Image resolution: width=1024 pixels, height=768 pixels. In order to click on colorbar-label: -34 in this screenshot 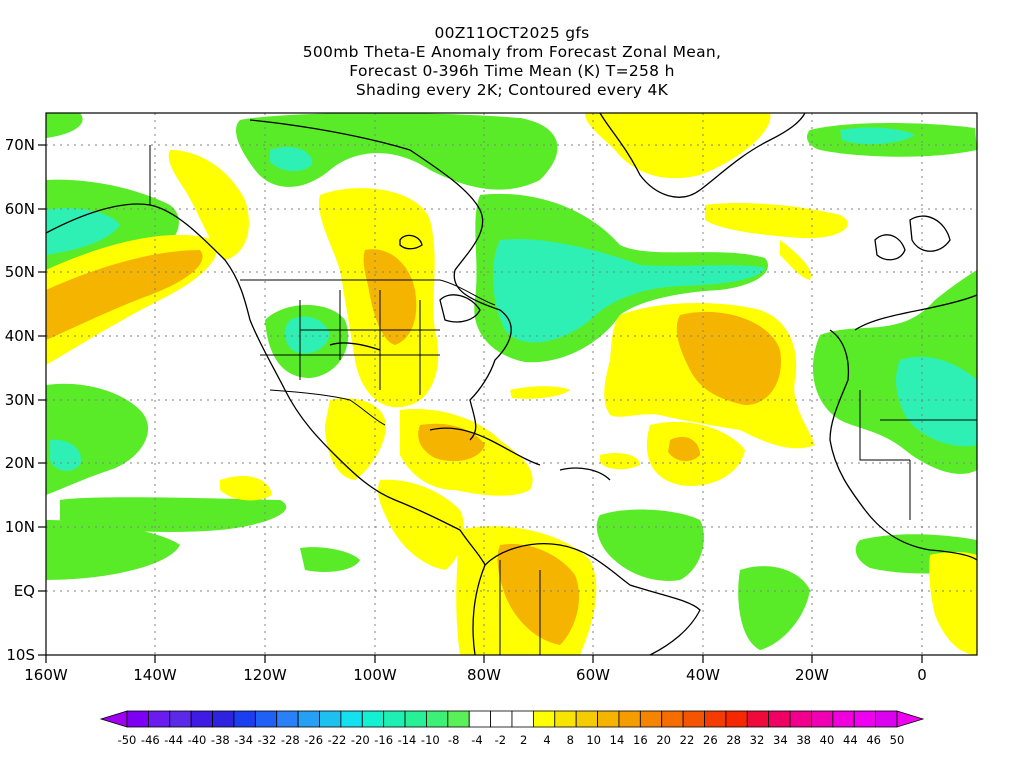, I will do `click(243, 740)`.